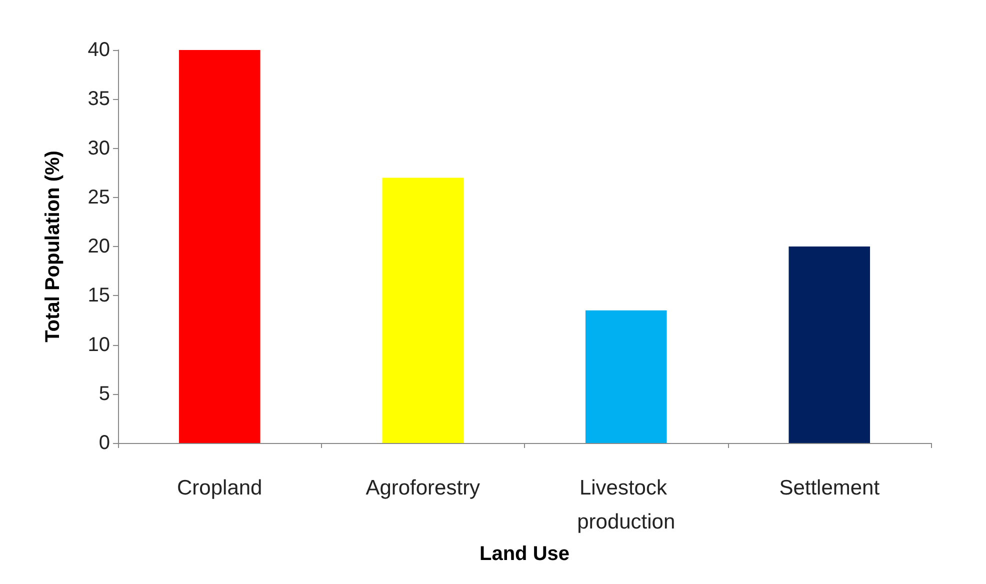 The width and height of the screenshot is (986, 584). What do you see at coordinates (53, 246) in the screenshot?
I see `y-axis-title: Total Population (%)` at bounding box center [53, 246].